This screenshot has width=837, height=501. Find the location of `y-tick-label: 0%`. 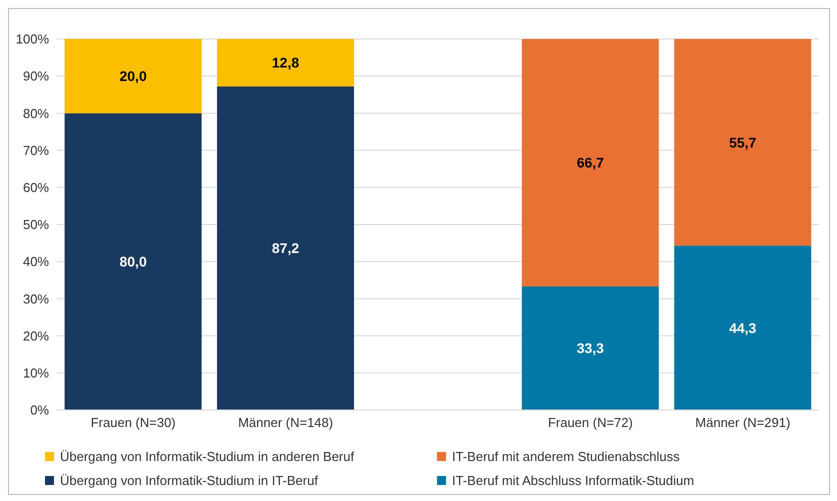

y-tick-label: 0% is located at coordinates (40, 410).